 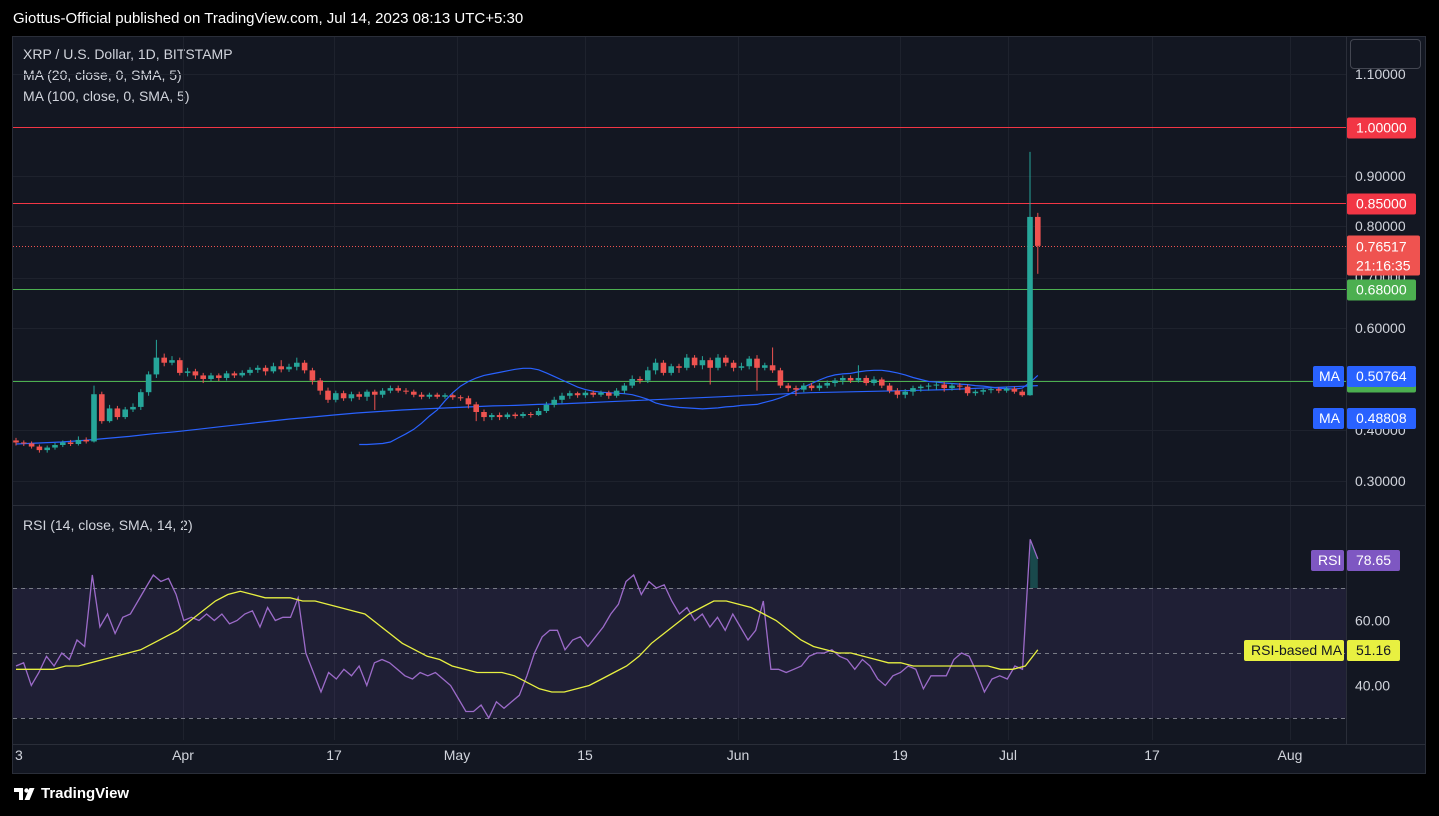 What do you see at coordinates (719, 796) in the screenshot?
I see `footer: TradingView` at bounding box center [719, 796].